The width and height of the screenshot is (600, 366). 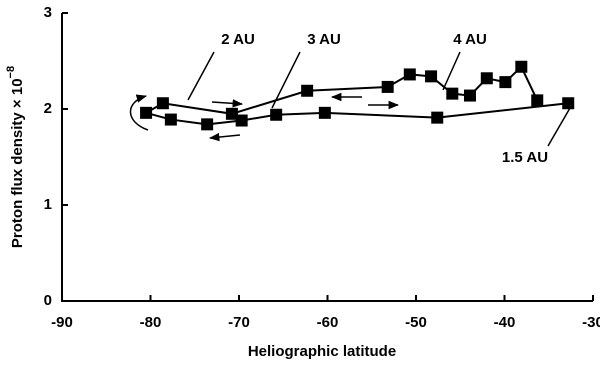 I want to click on x-tick-label: -30, so click(x=591, y=322).